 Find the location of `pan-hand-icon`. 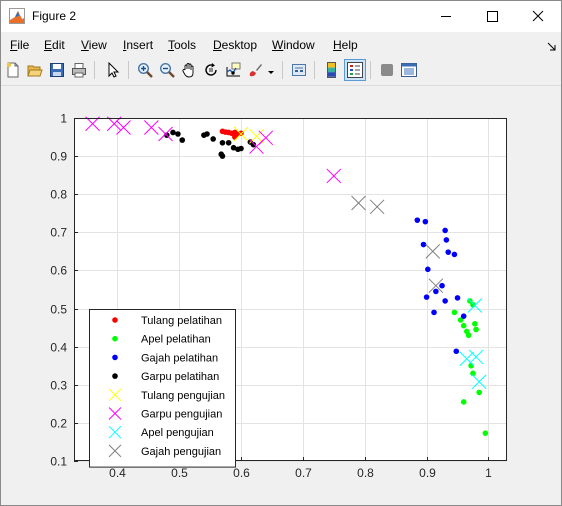

pan-hand-icon is located at coordinates (189, 70).